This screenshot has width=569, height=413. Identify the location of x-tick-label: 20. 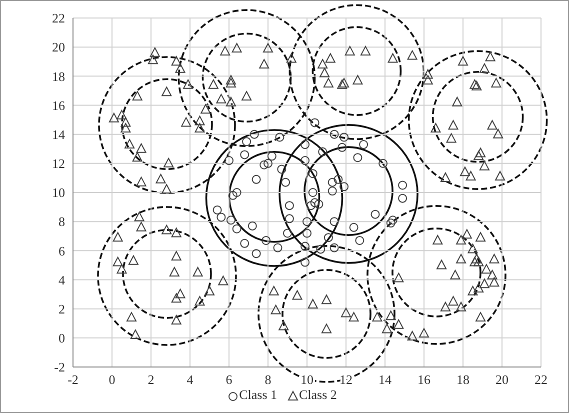
(502, 380).